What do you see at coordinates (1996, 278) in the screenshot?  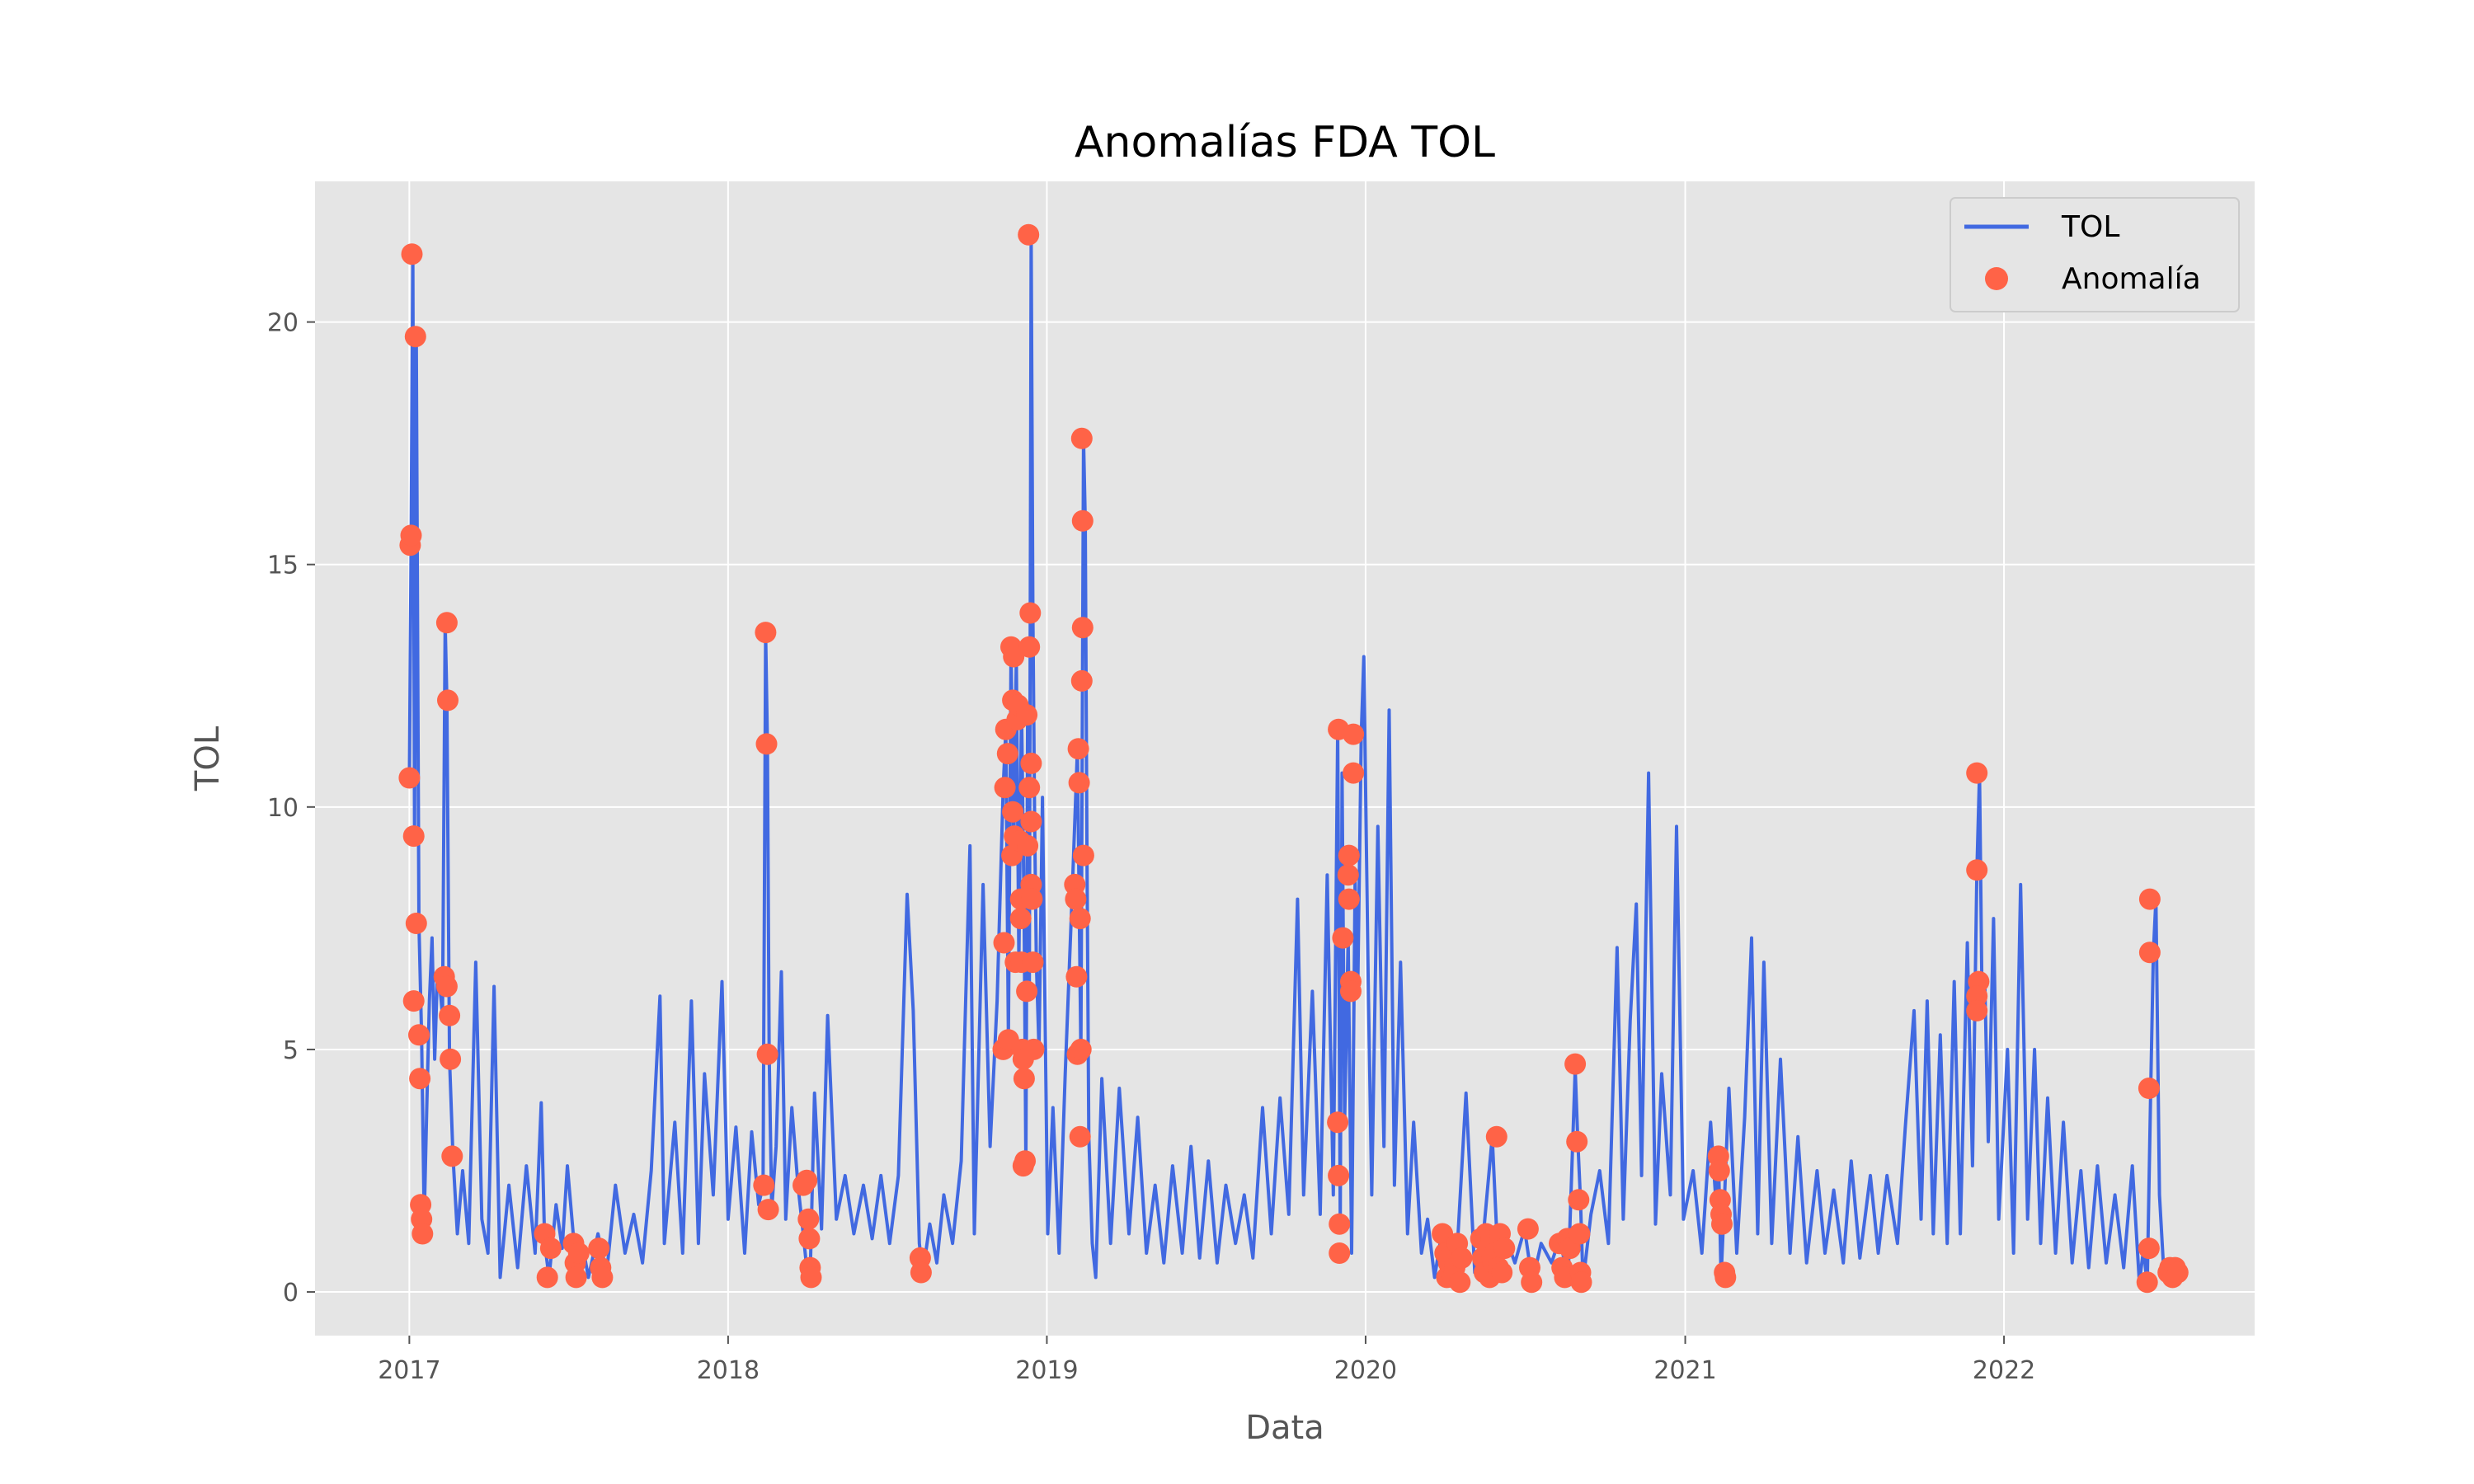 I see `legend-marker-icon` at bounding box center [1996, 278].